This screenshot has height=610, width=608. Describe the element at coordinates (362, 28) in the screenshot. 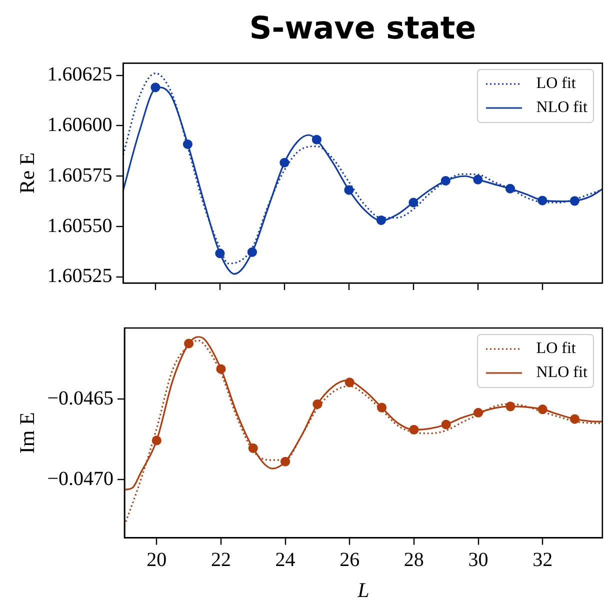

I see `chart-title: S-wave state` at that location.